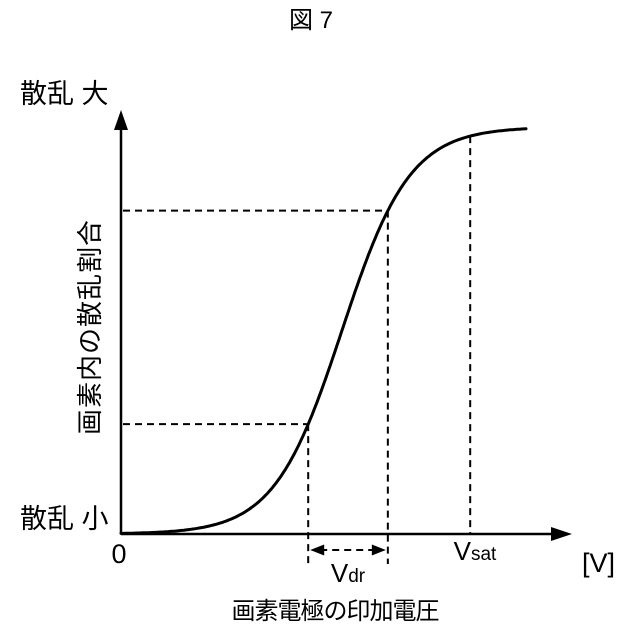 The width and height of the screenshot is (640, 640). What do you see at coordinates (90, 327) in the screenshot?
I see `y-axis-title: 画素内の散乱割合` at bounding box center [90, 327].